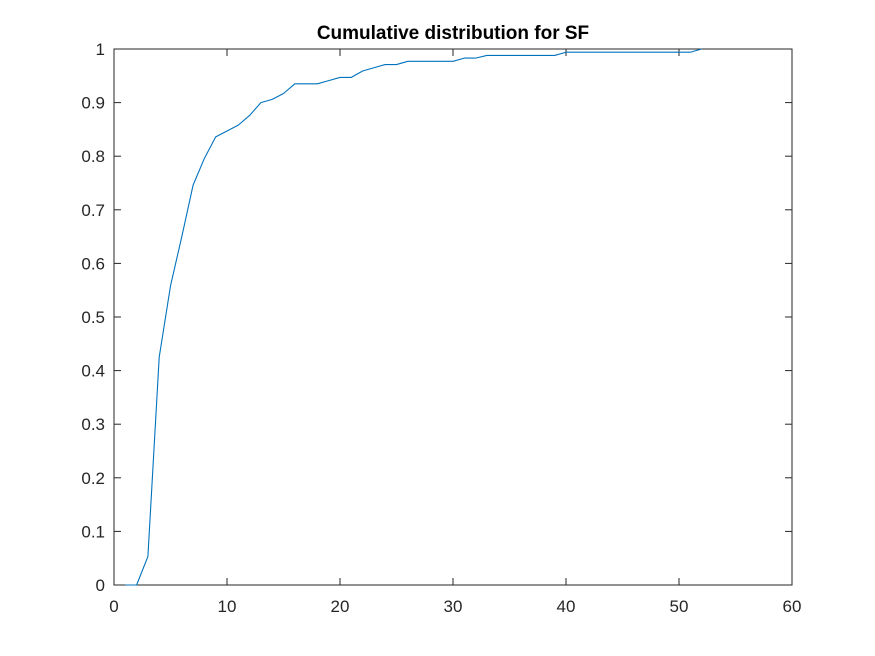  What do you see at coordinates (340, 606) in the screenshot?
I see `x-tick-label: 20` at bounding box center [340, 606].